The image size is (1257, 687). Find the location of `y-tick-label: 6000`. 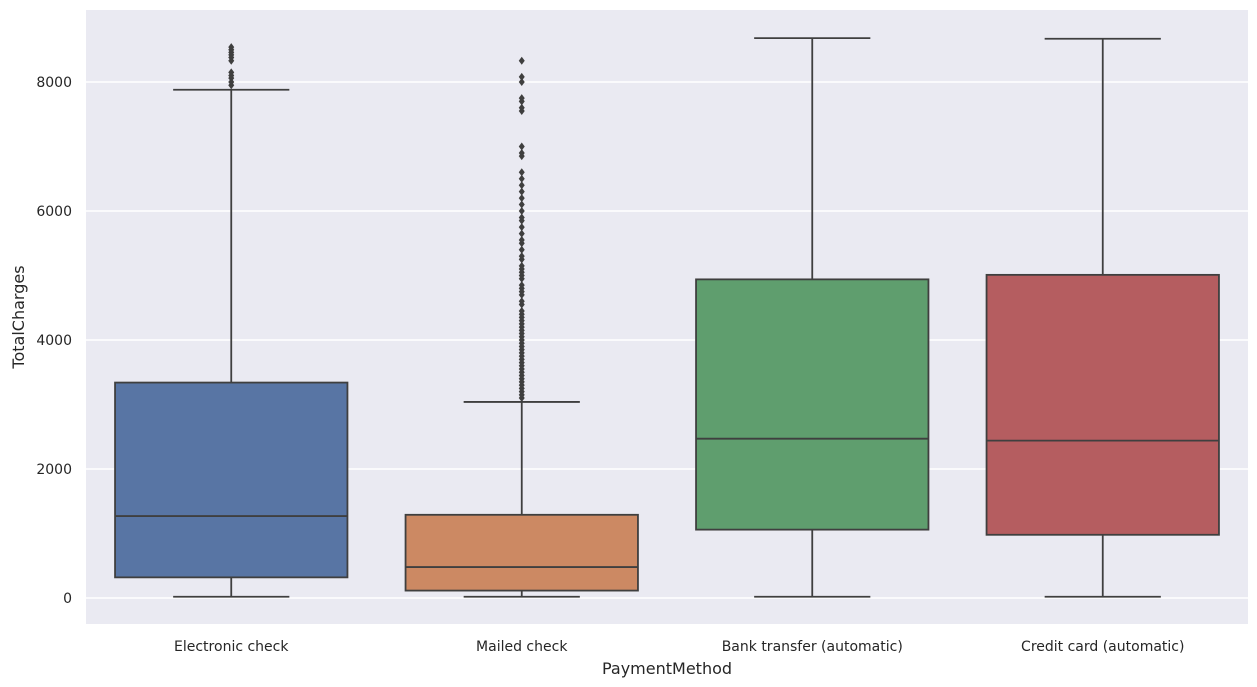

y-tick-label: 6000 is located at coordinates (54, 212).